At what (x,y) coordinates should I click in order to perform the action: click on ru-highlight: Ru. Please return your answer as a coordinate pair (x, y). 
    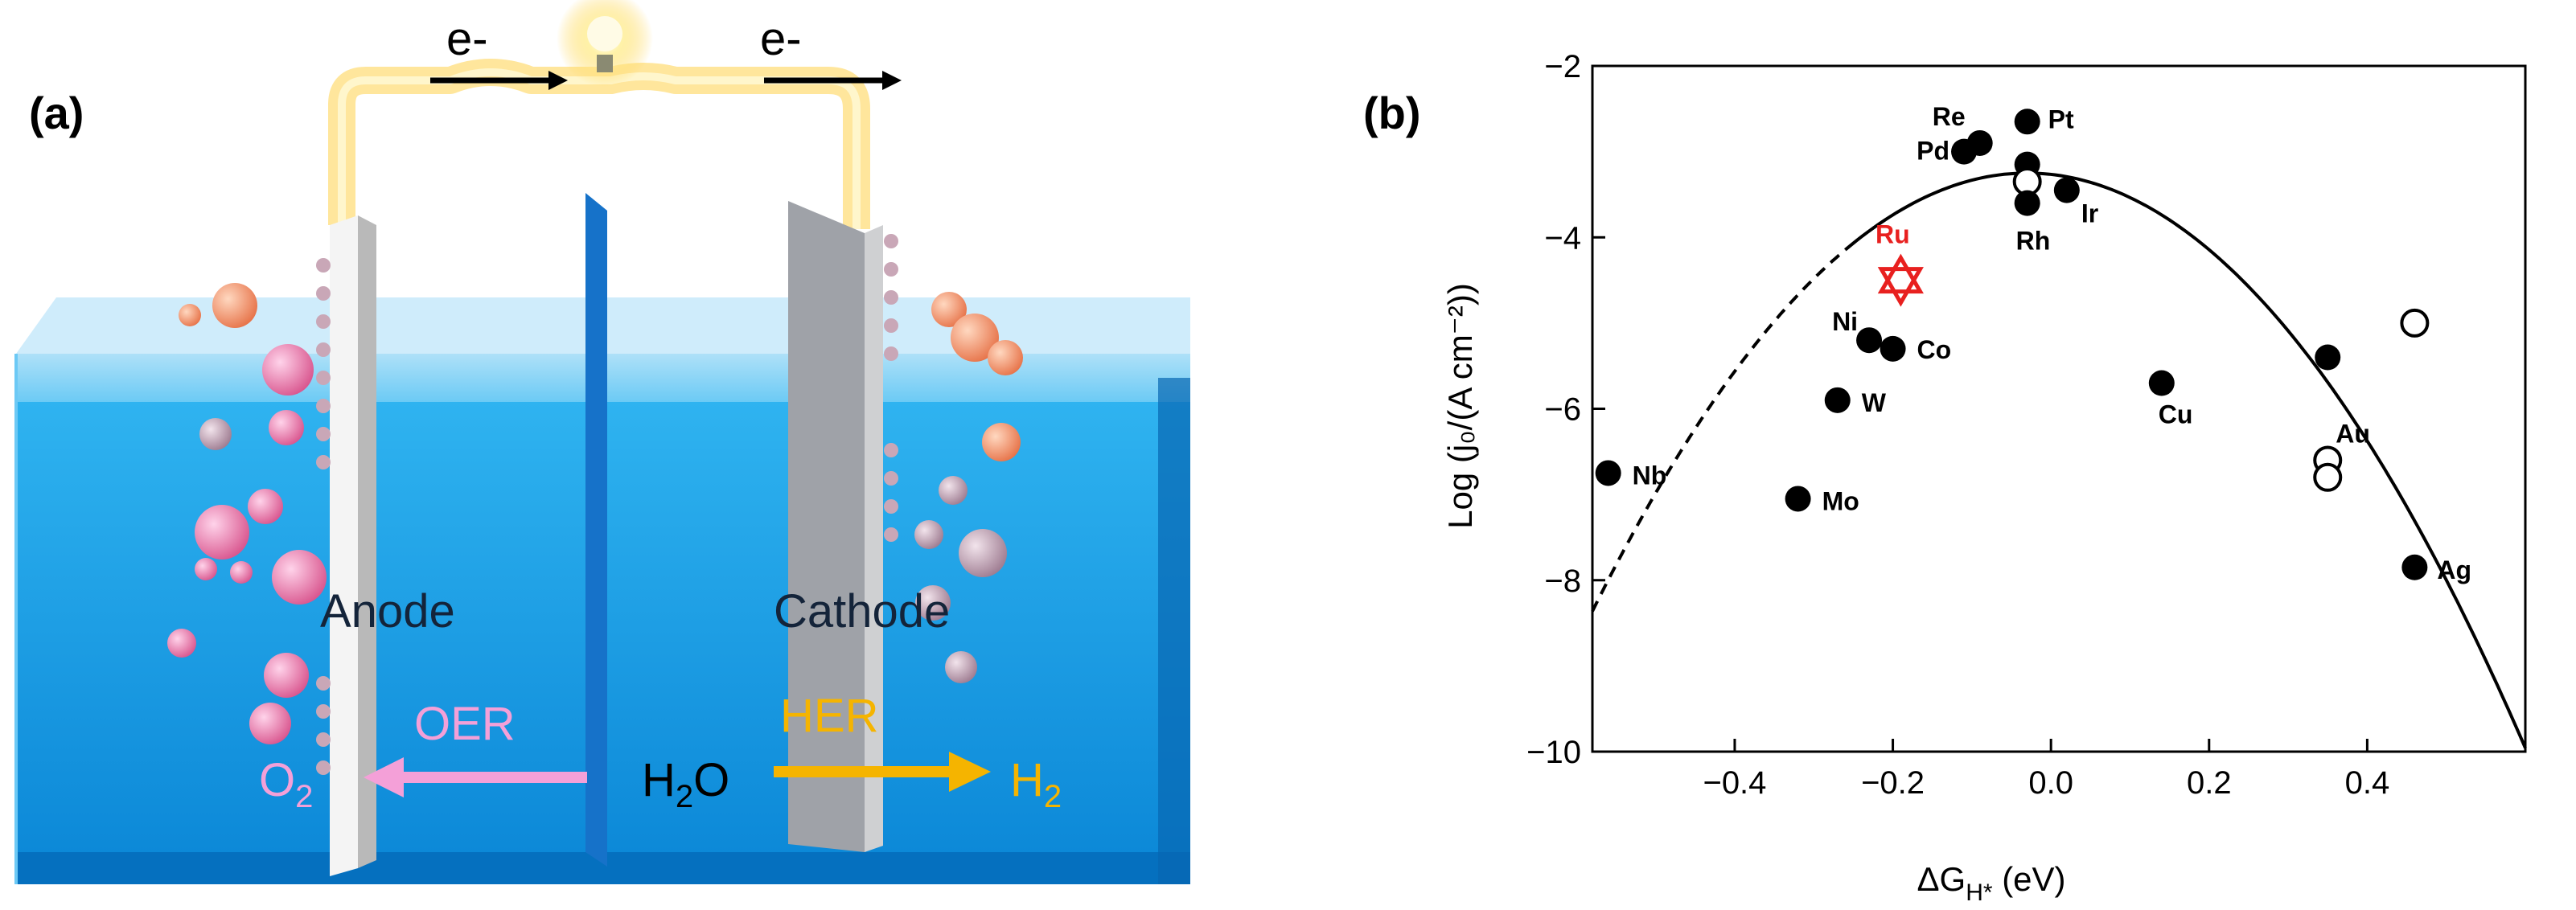
    Looking at the image, I should click on (1900, 263).